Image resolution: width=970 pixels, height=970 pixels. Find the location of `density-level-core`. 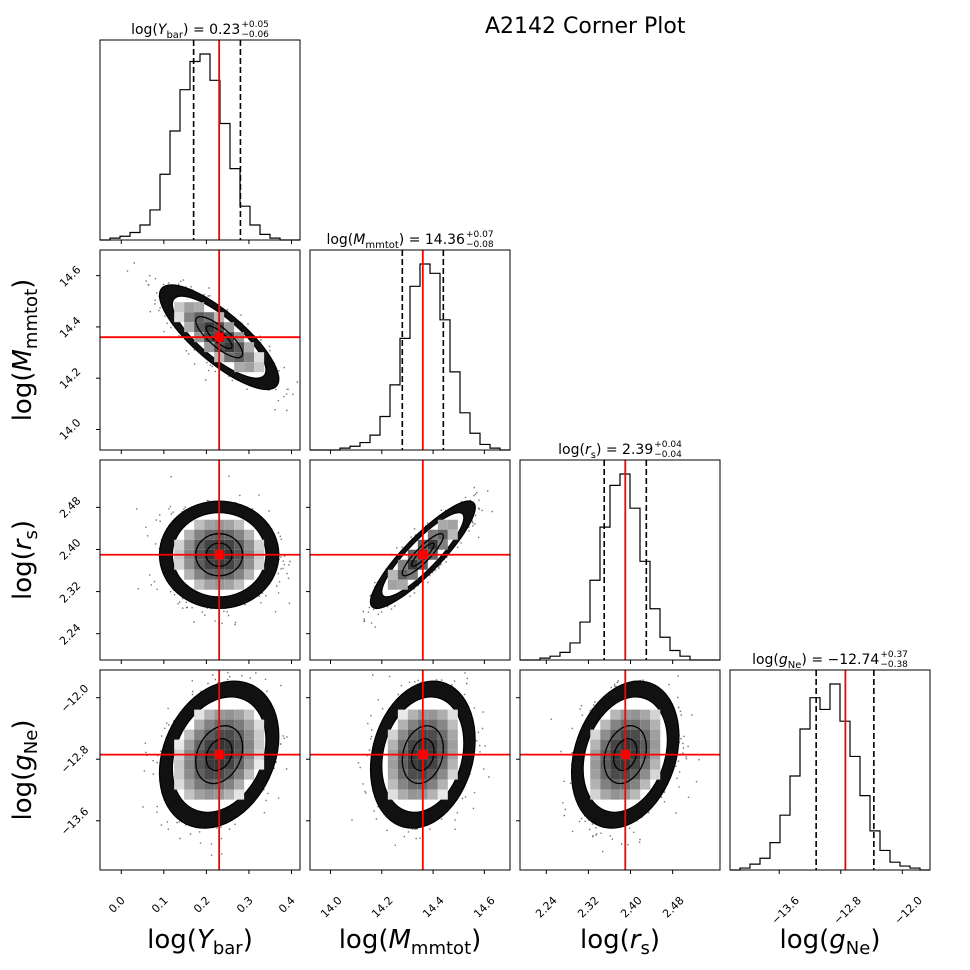

density-level-core is located at coordinates (422, 755).